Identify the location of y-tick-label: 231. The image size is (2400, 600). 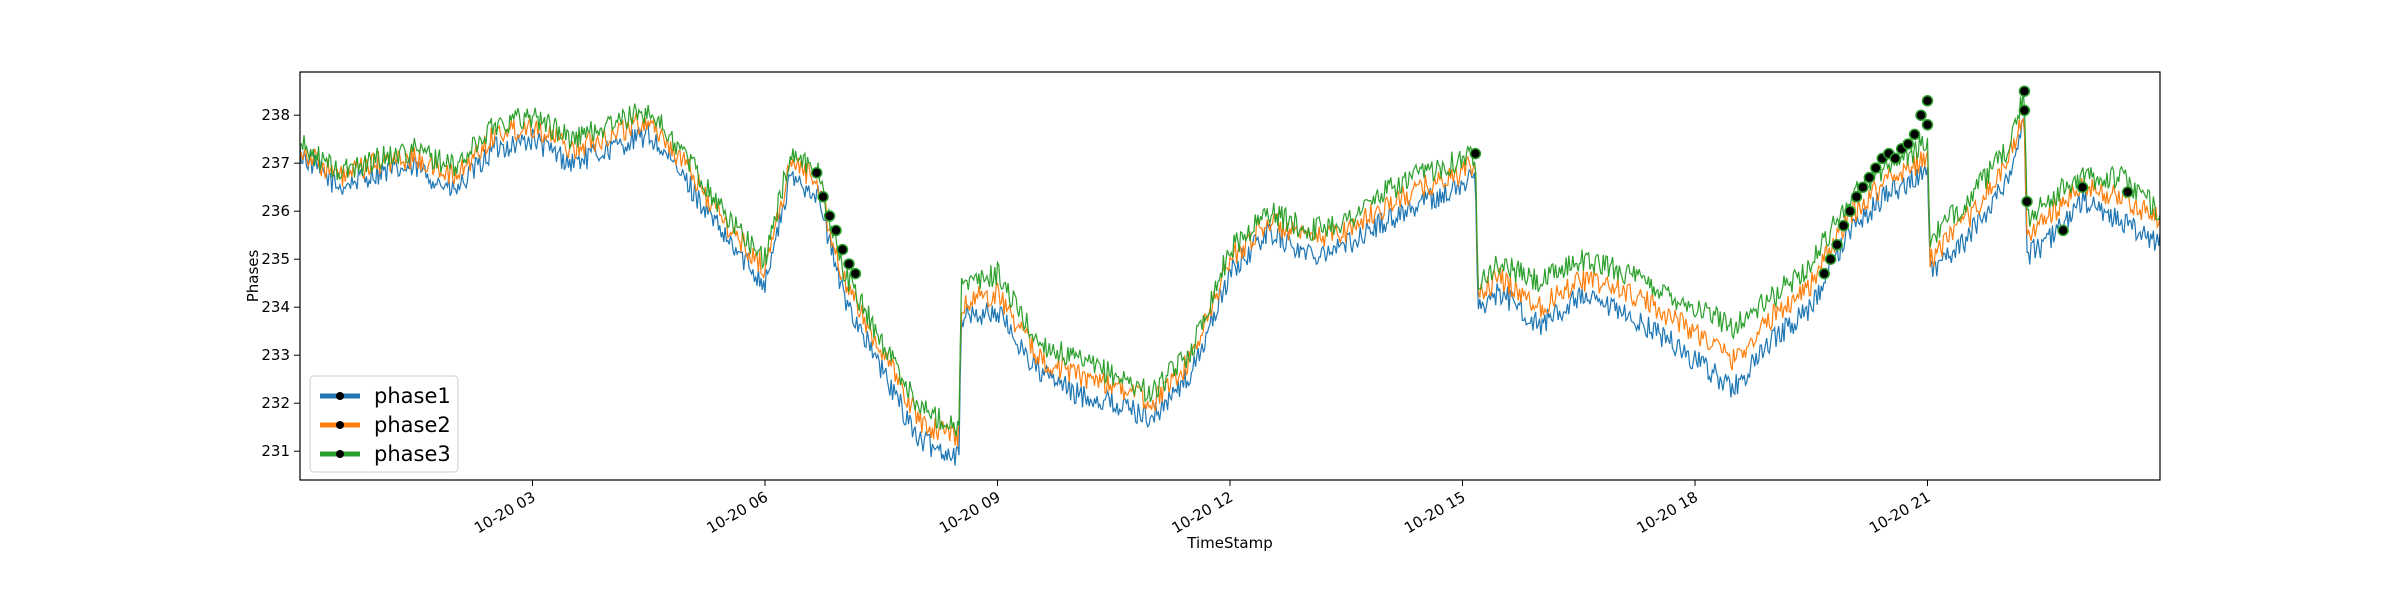
(275, 451).